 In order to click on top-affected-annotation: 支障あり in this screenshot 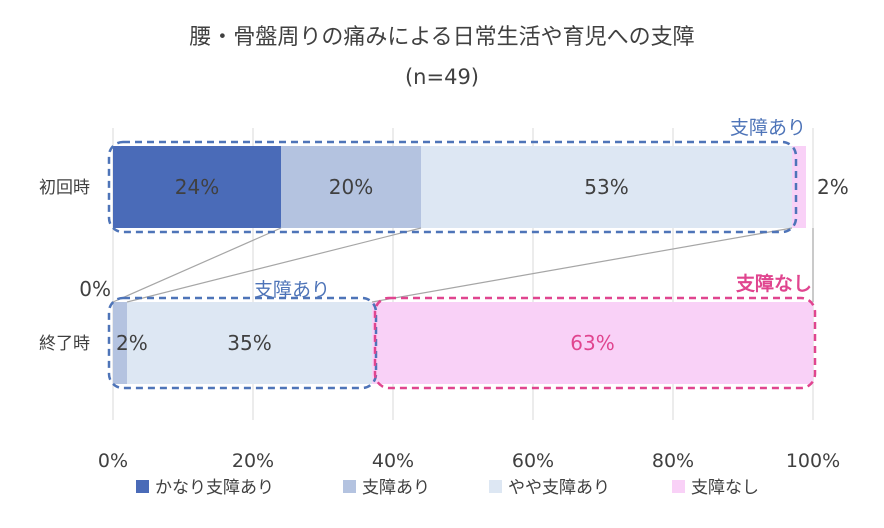, I will do `click(768, 128)`.